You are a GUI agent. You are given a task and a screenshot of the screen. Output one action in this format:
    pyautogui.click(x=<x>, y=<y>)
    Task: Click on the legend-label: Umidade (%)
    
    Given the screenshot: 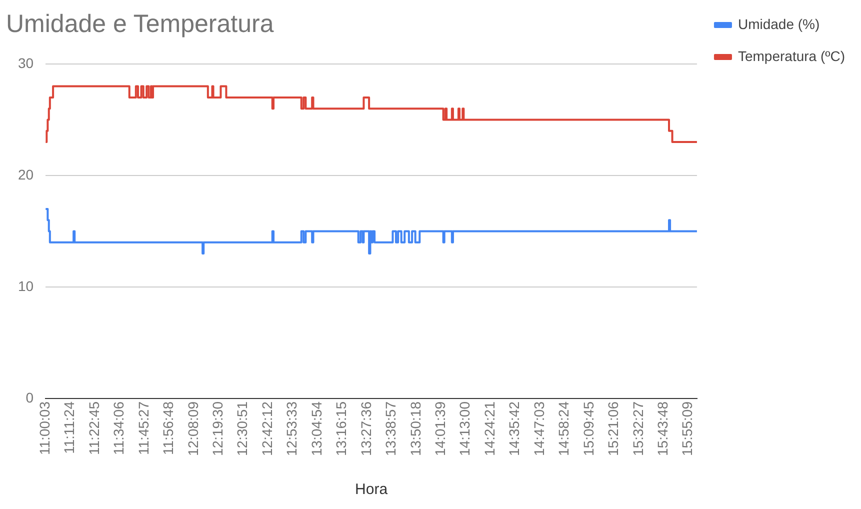 What is the action you would take?
    pyautogui.click(x=779, y=24)
    